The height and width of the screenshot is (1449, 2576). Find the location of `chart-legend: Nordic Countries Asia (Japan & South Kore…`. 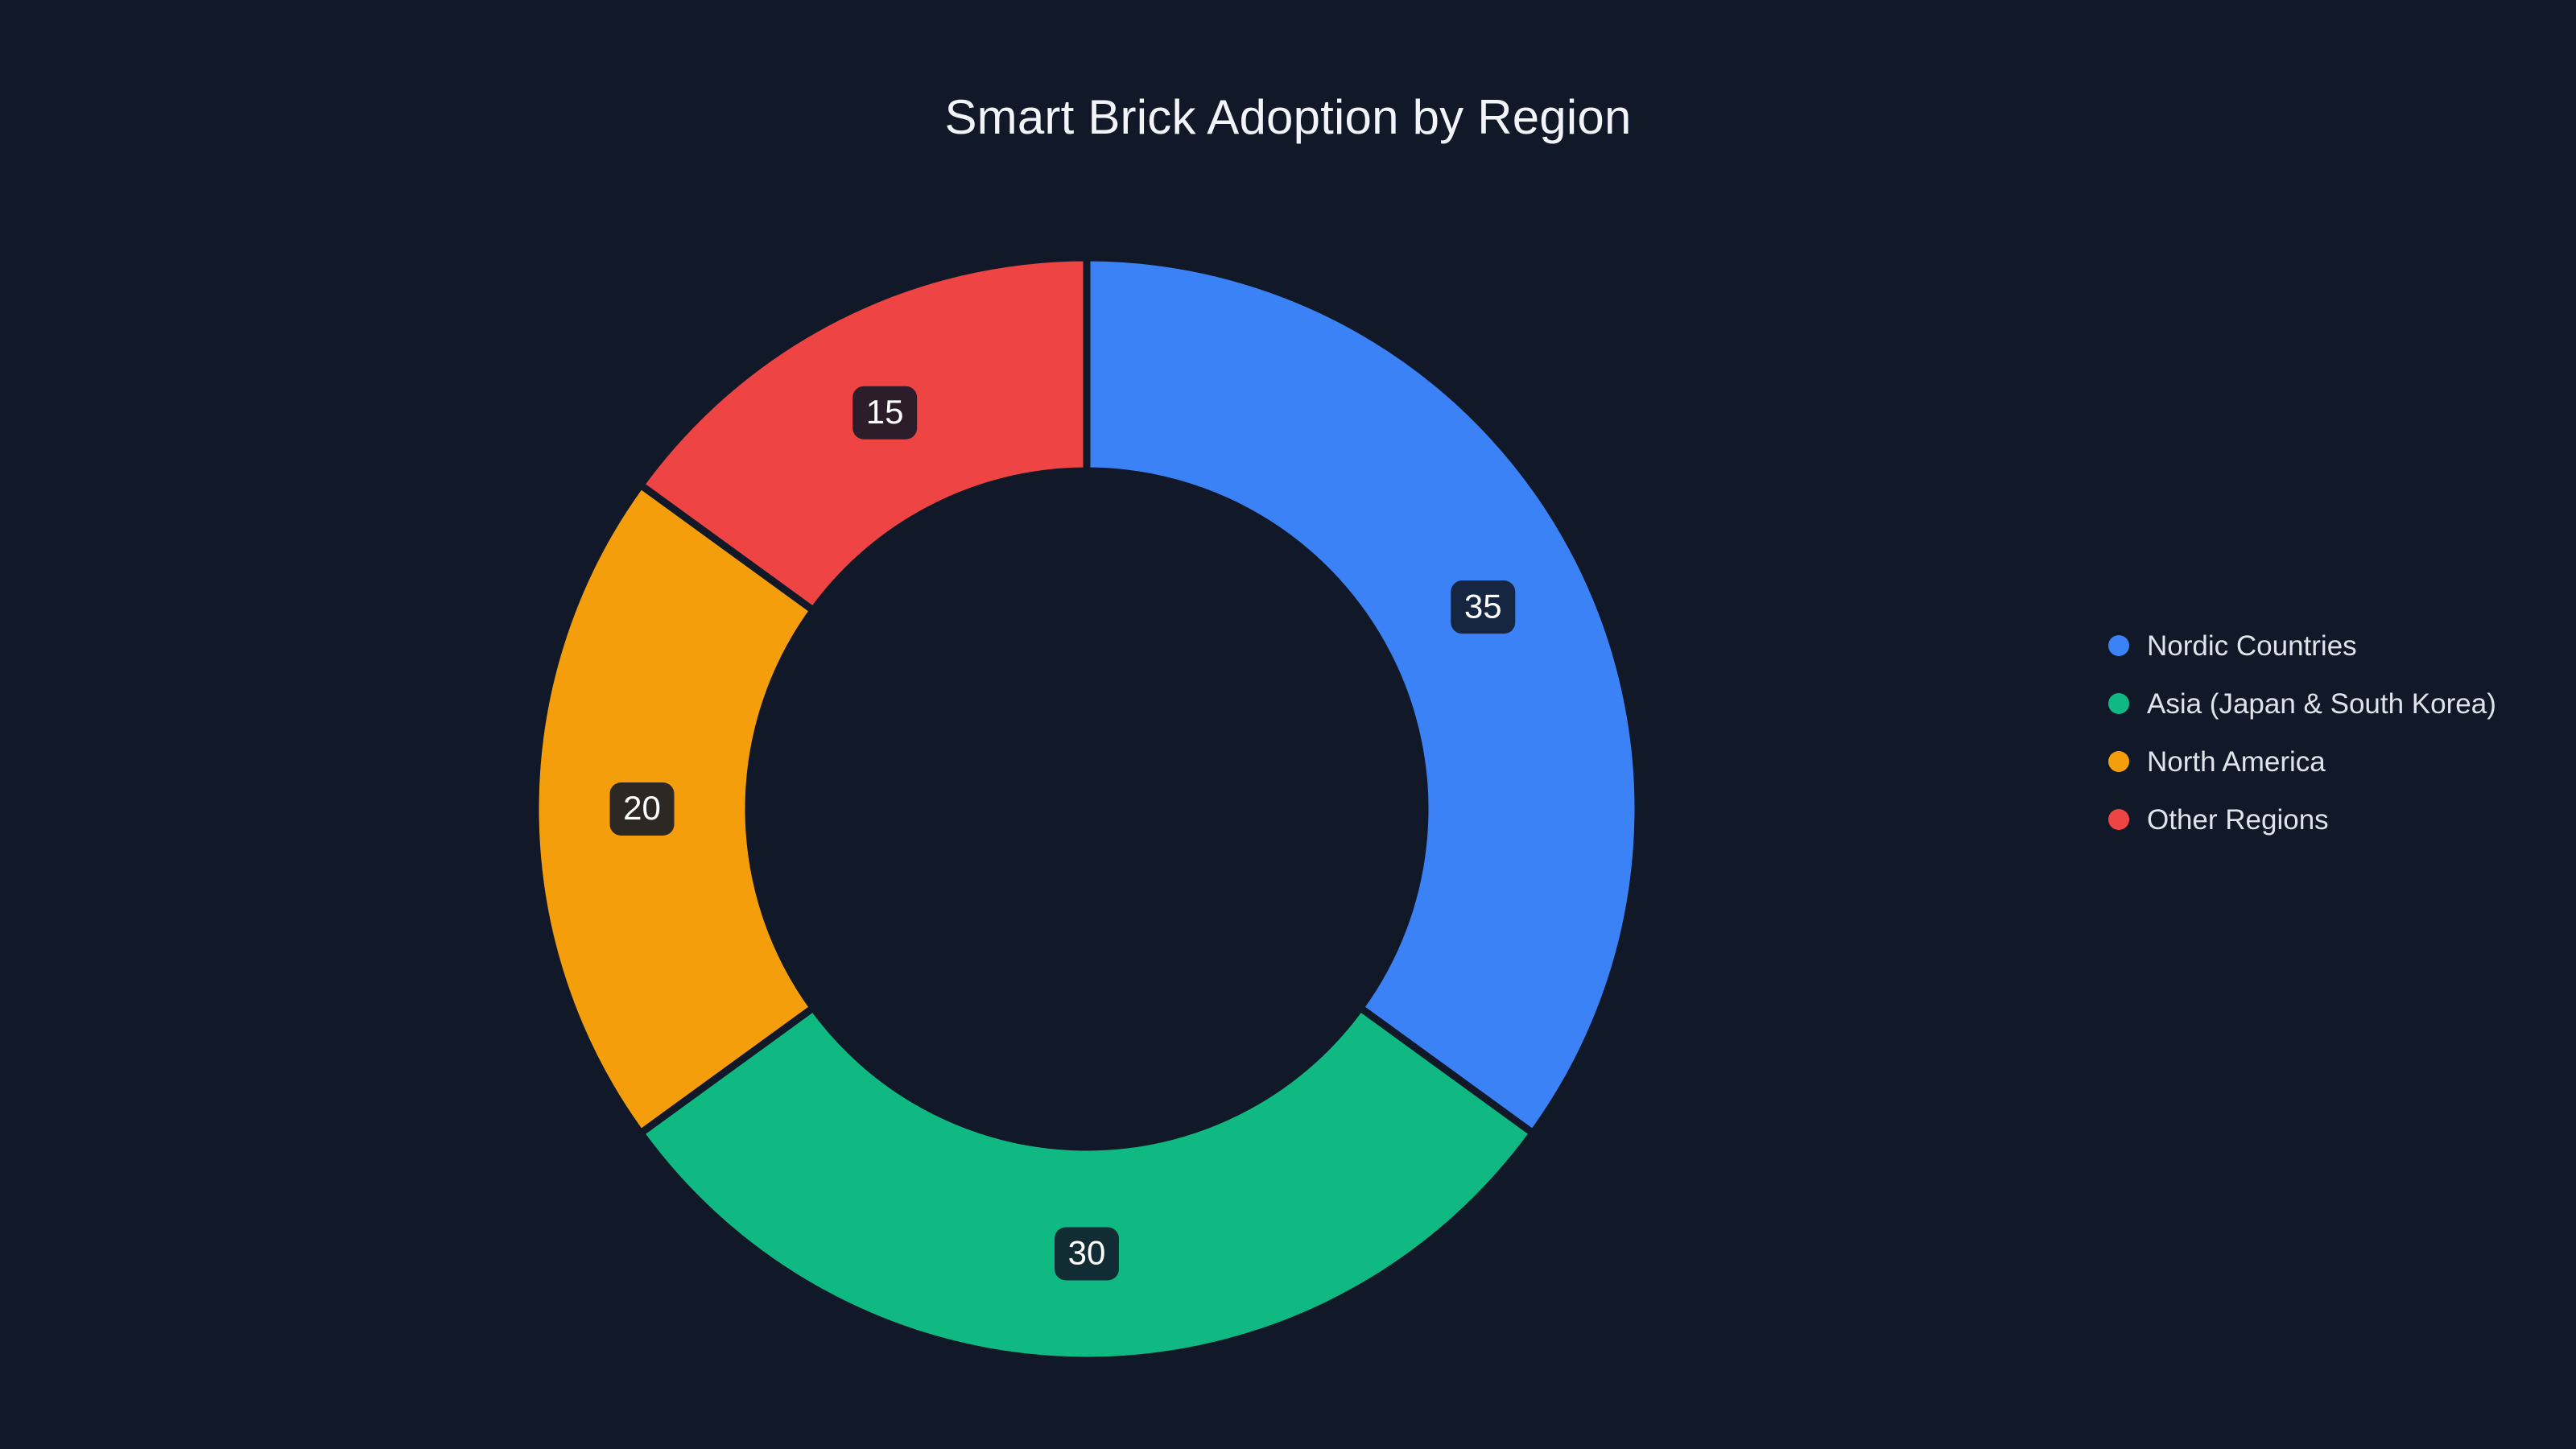

chart-legend: Nordic Countries Asia (Japan & South Kore… is located at coordinates (2325, 732).